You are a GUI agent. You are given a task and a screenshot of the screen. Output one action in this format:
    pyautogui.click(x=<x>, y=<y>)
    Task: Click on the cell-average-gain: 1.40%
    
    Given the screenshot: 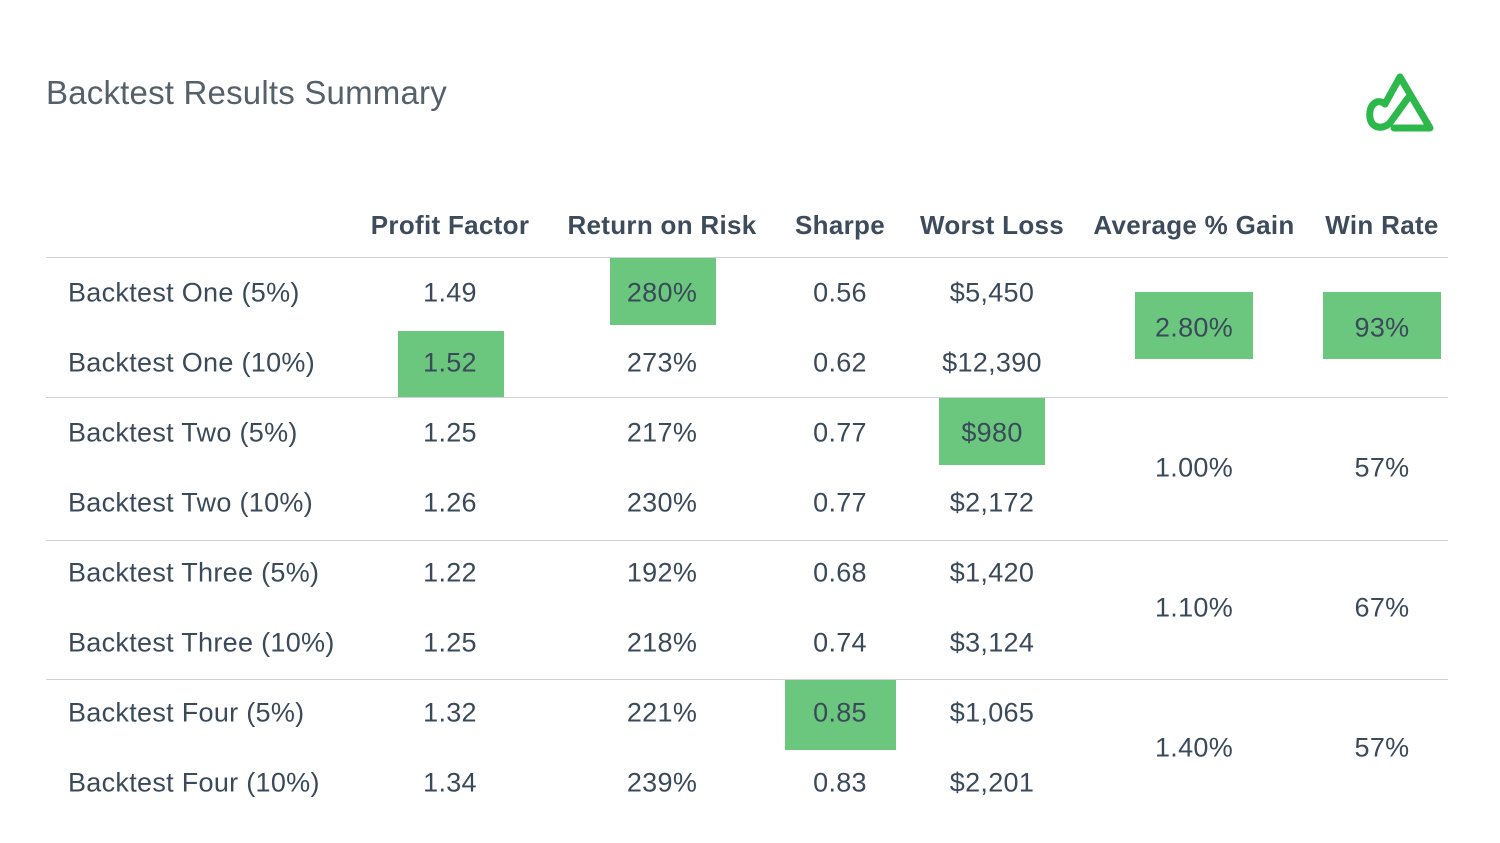 What is the action you would take?
    pyautogui.click(x=1194, y=747)
    